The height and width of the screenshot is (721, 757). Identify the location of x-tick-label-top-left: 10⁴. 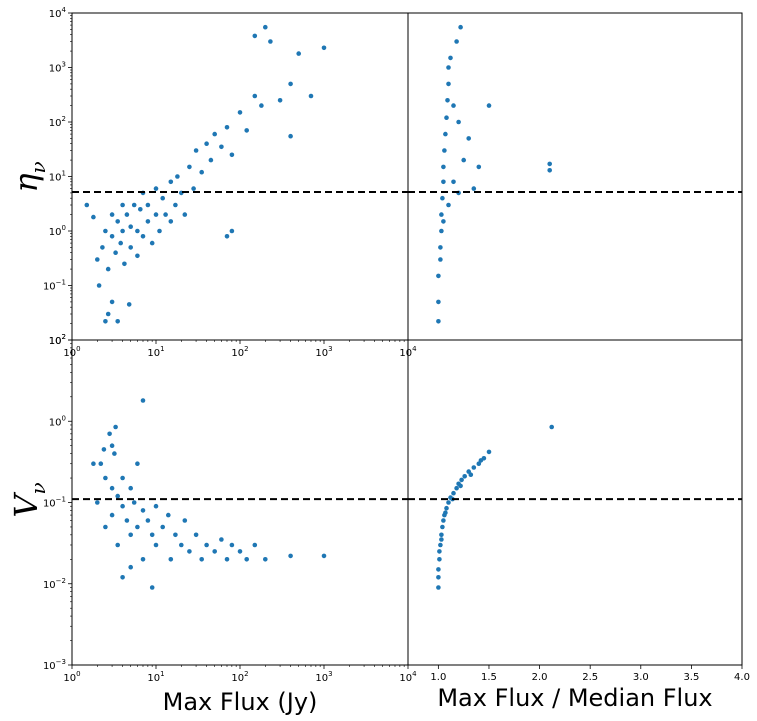
(408, 352).